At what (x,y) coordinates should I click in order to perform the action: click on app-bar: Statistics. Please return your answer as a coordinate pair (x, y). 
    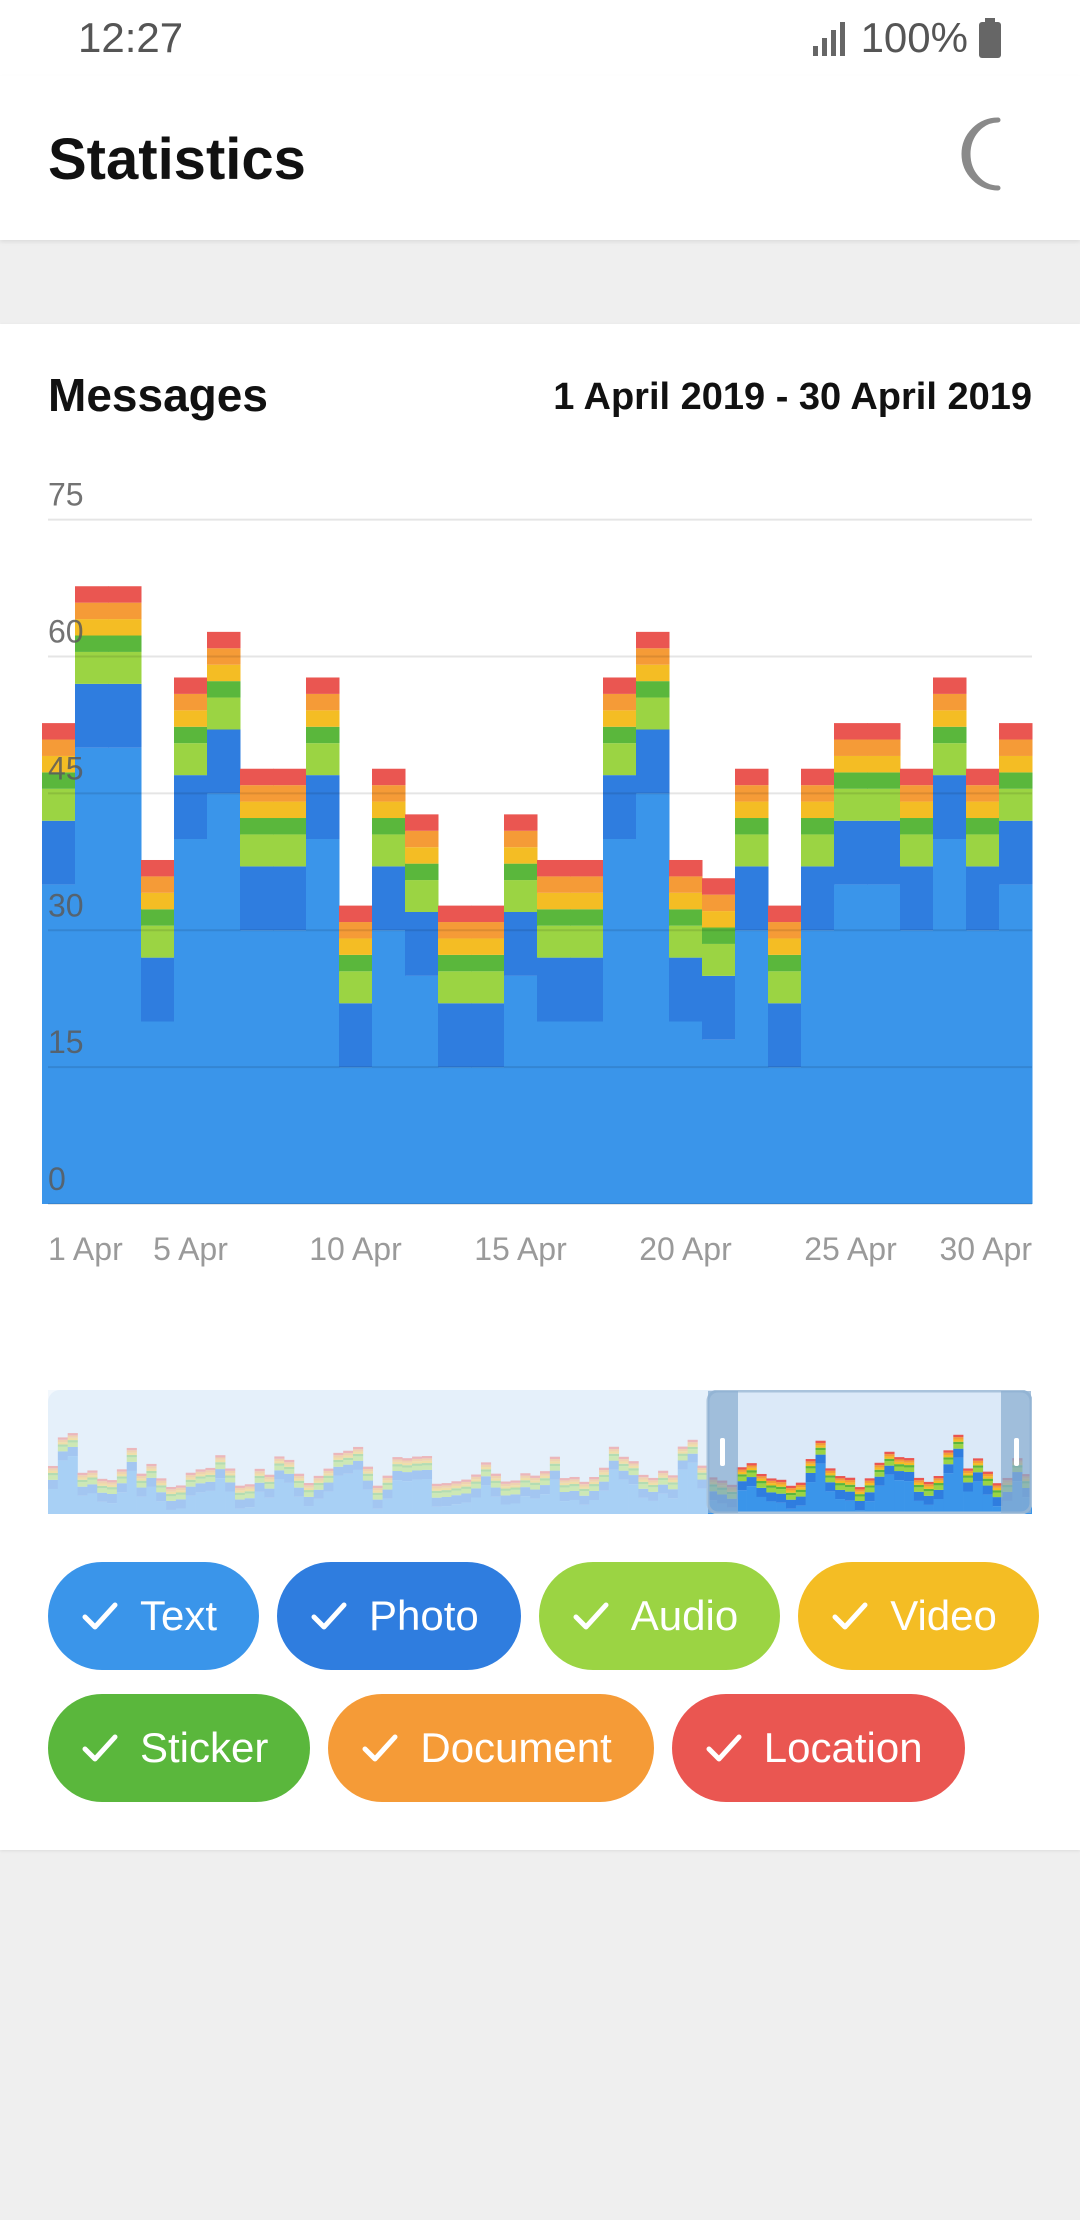
    Looking at the image, I should click on (540, 158).